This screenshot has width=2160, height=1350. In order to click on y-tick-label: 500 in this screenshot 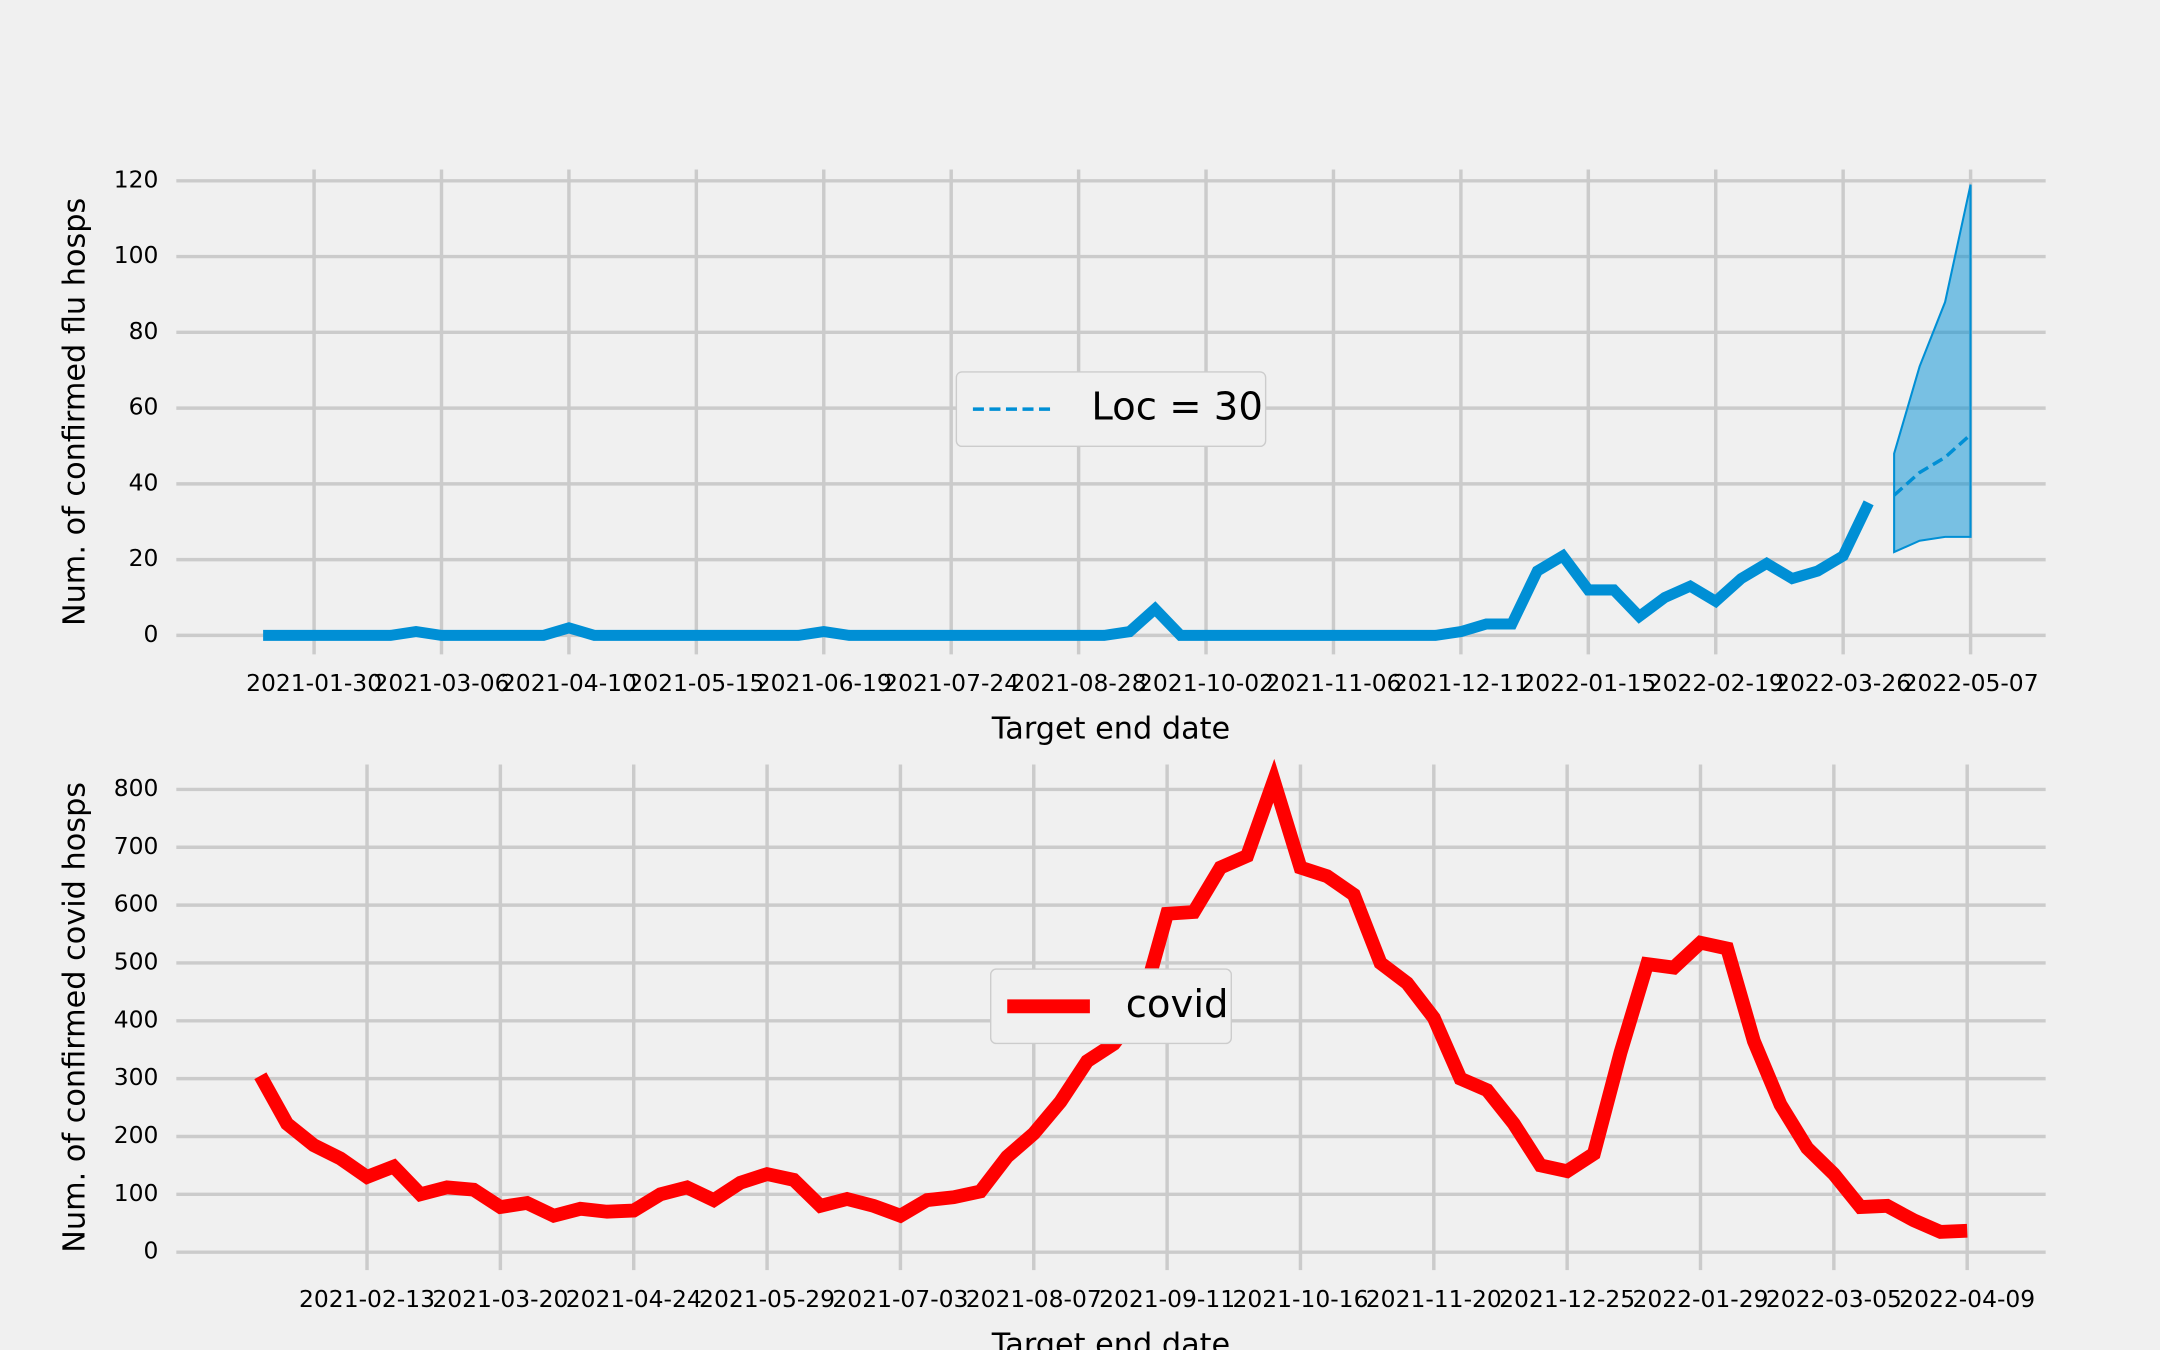, I will do `click(136, 961)`.